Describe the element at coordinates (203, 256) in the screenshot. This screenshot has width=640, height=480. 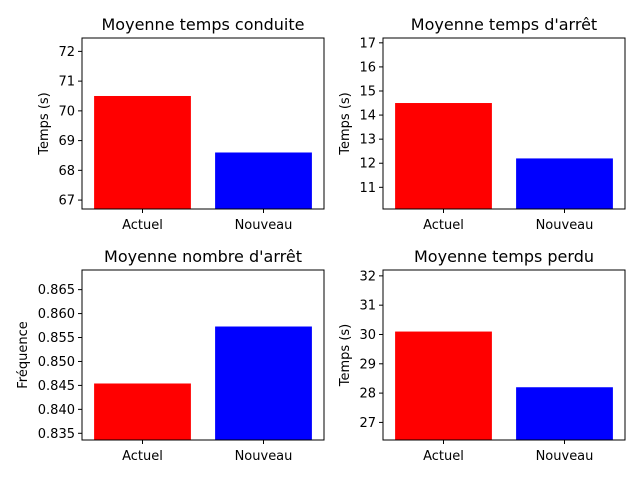
I see `subplot-title: Moyenne nombre d'arrêt` at that location.